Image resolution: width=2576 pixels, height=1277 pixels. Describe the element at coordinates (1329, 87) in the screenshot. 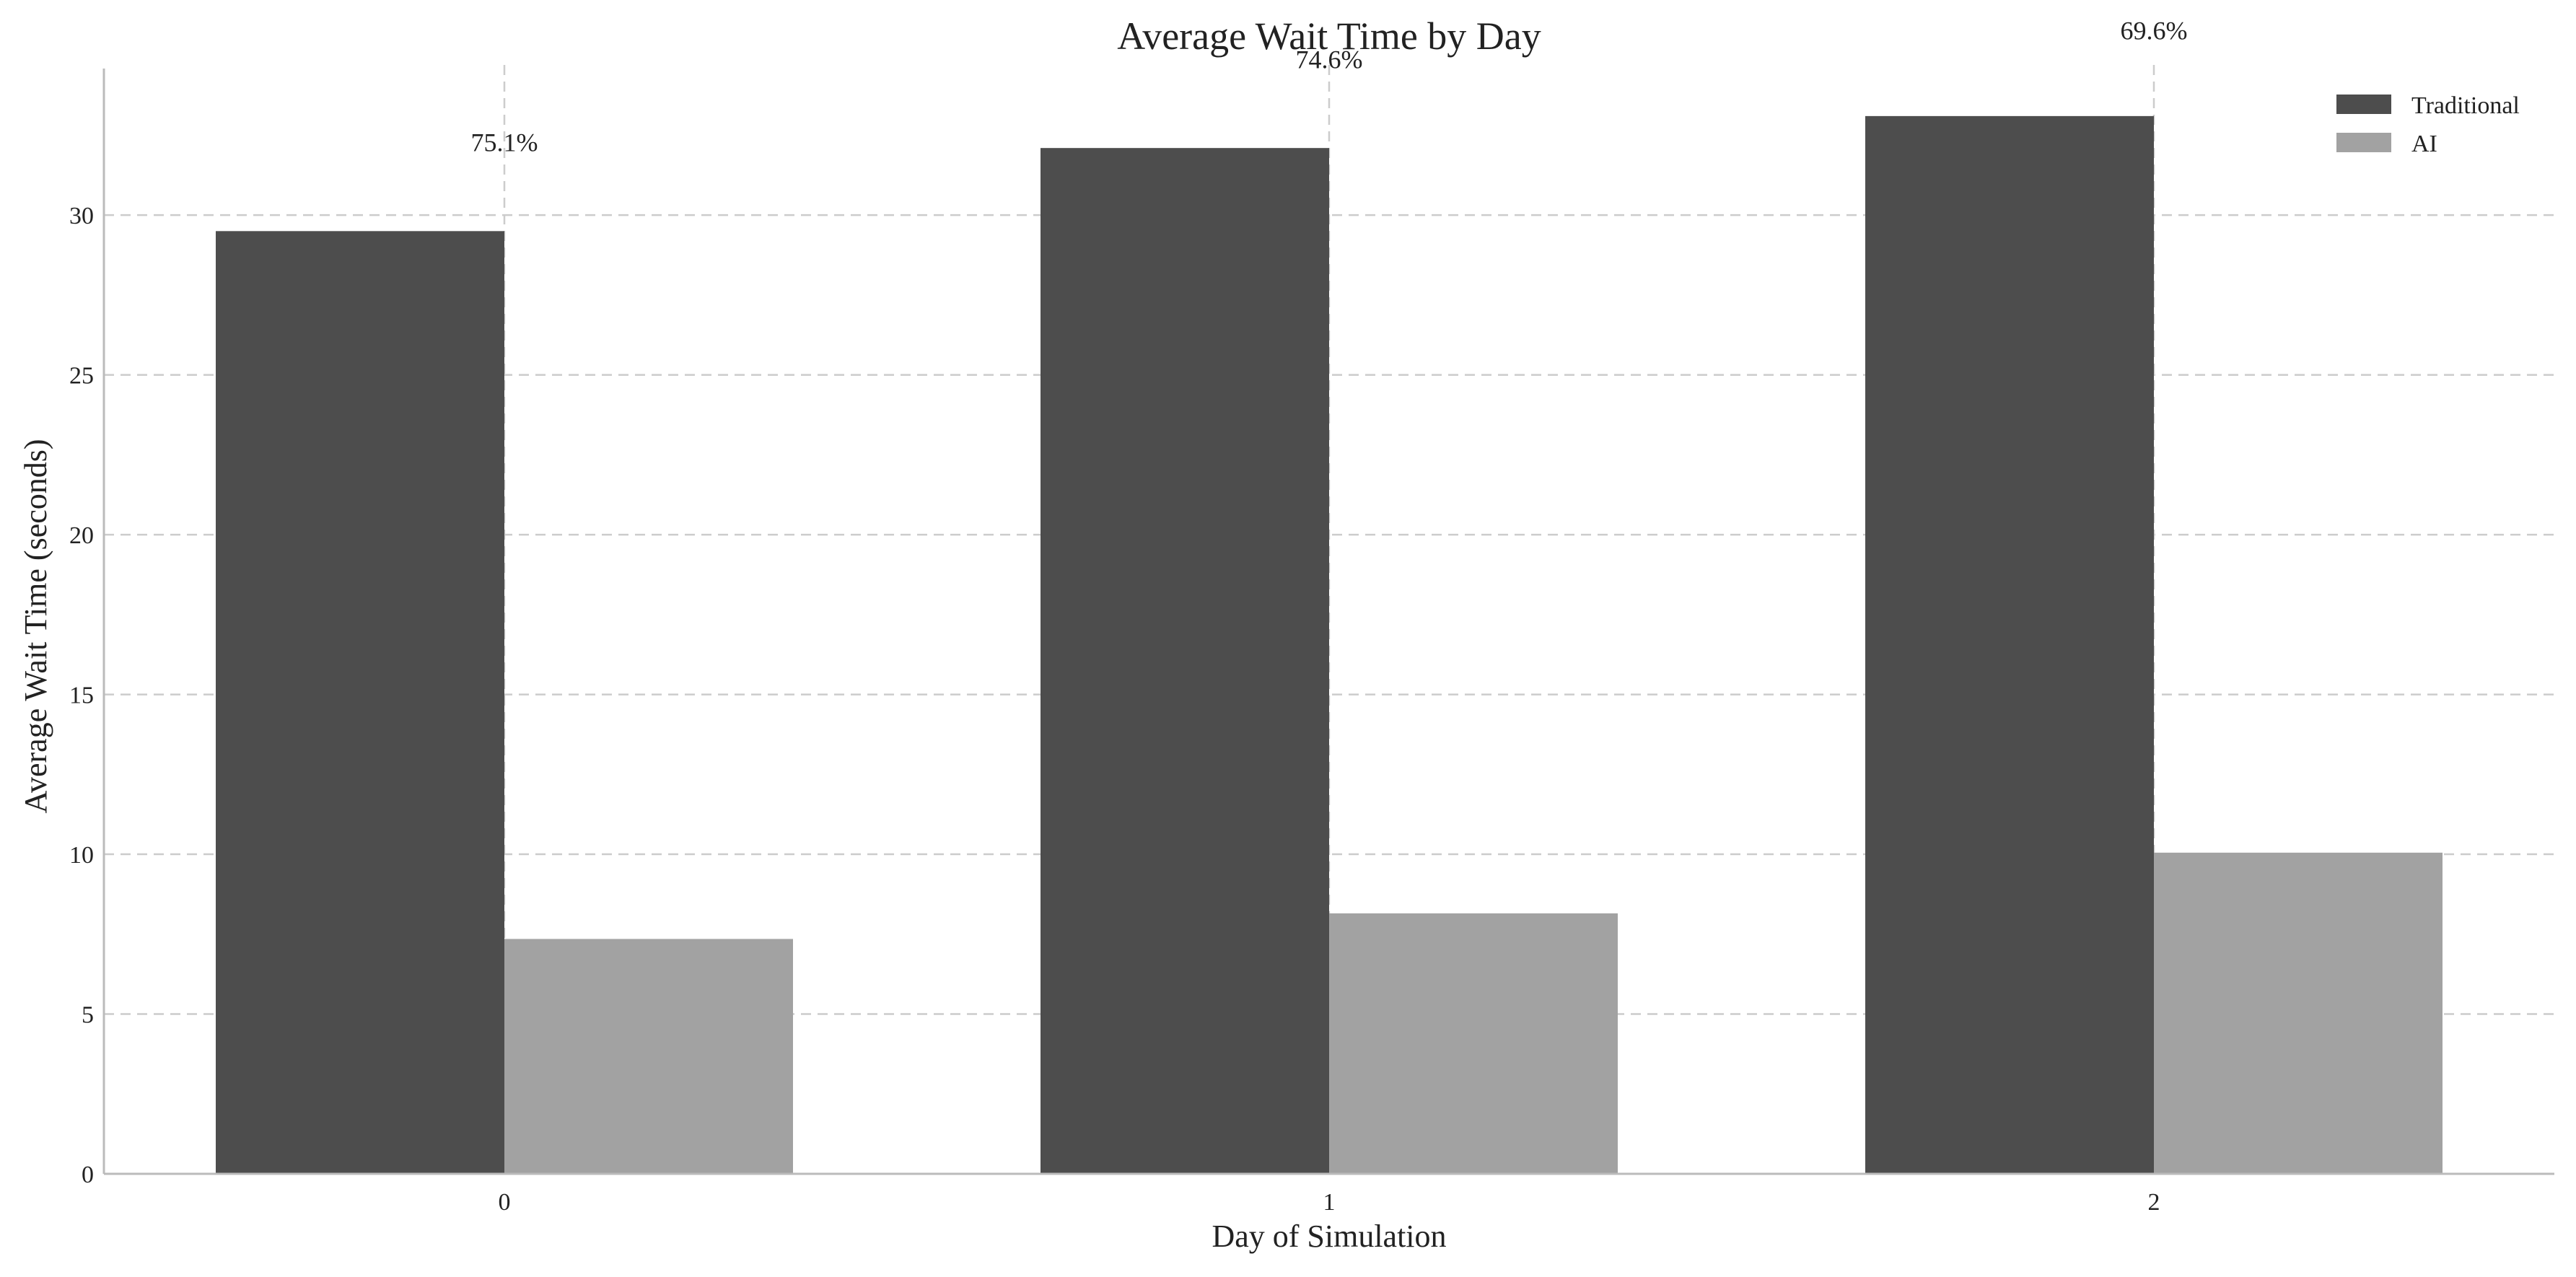

I see `data-labels: 75.1% 74.6% 69.6%` at that location.